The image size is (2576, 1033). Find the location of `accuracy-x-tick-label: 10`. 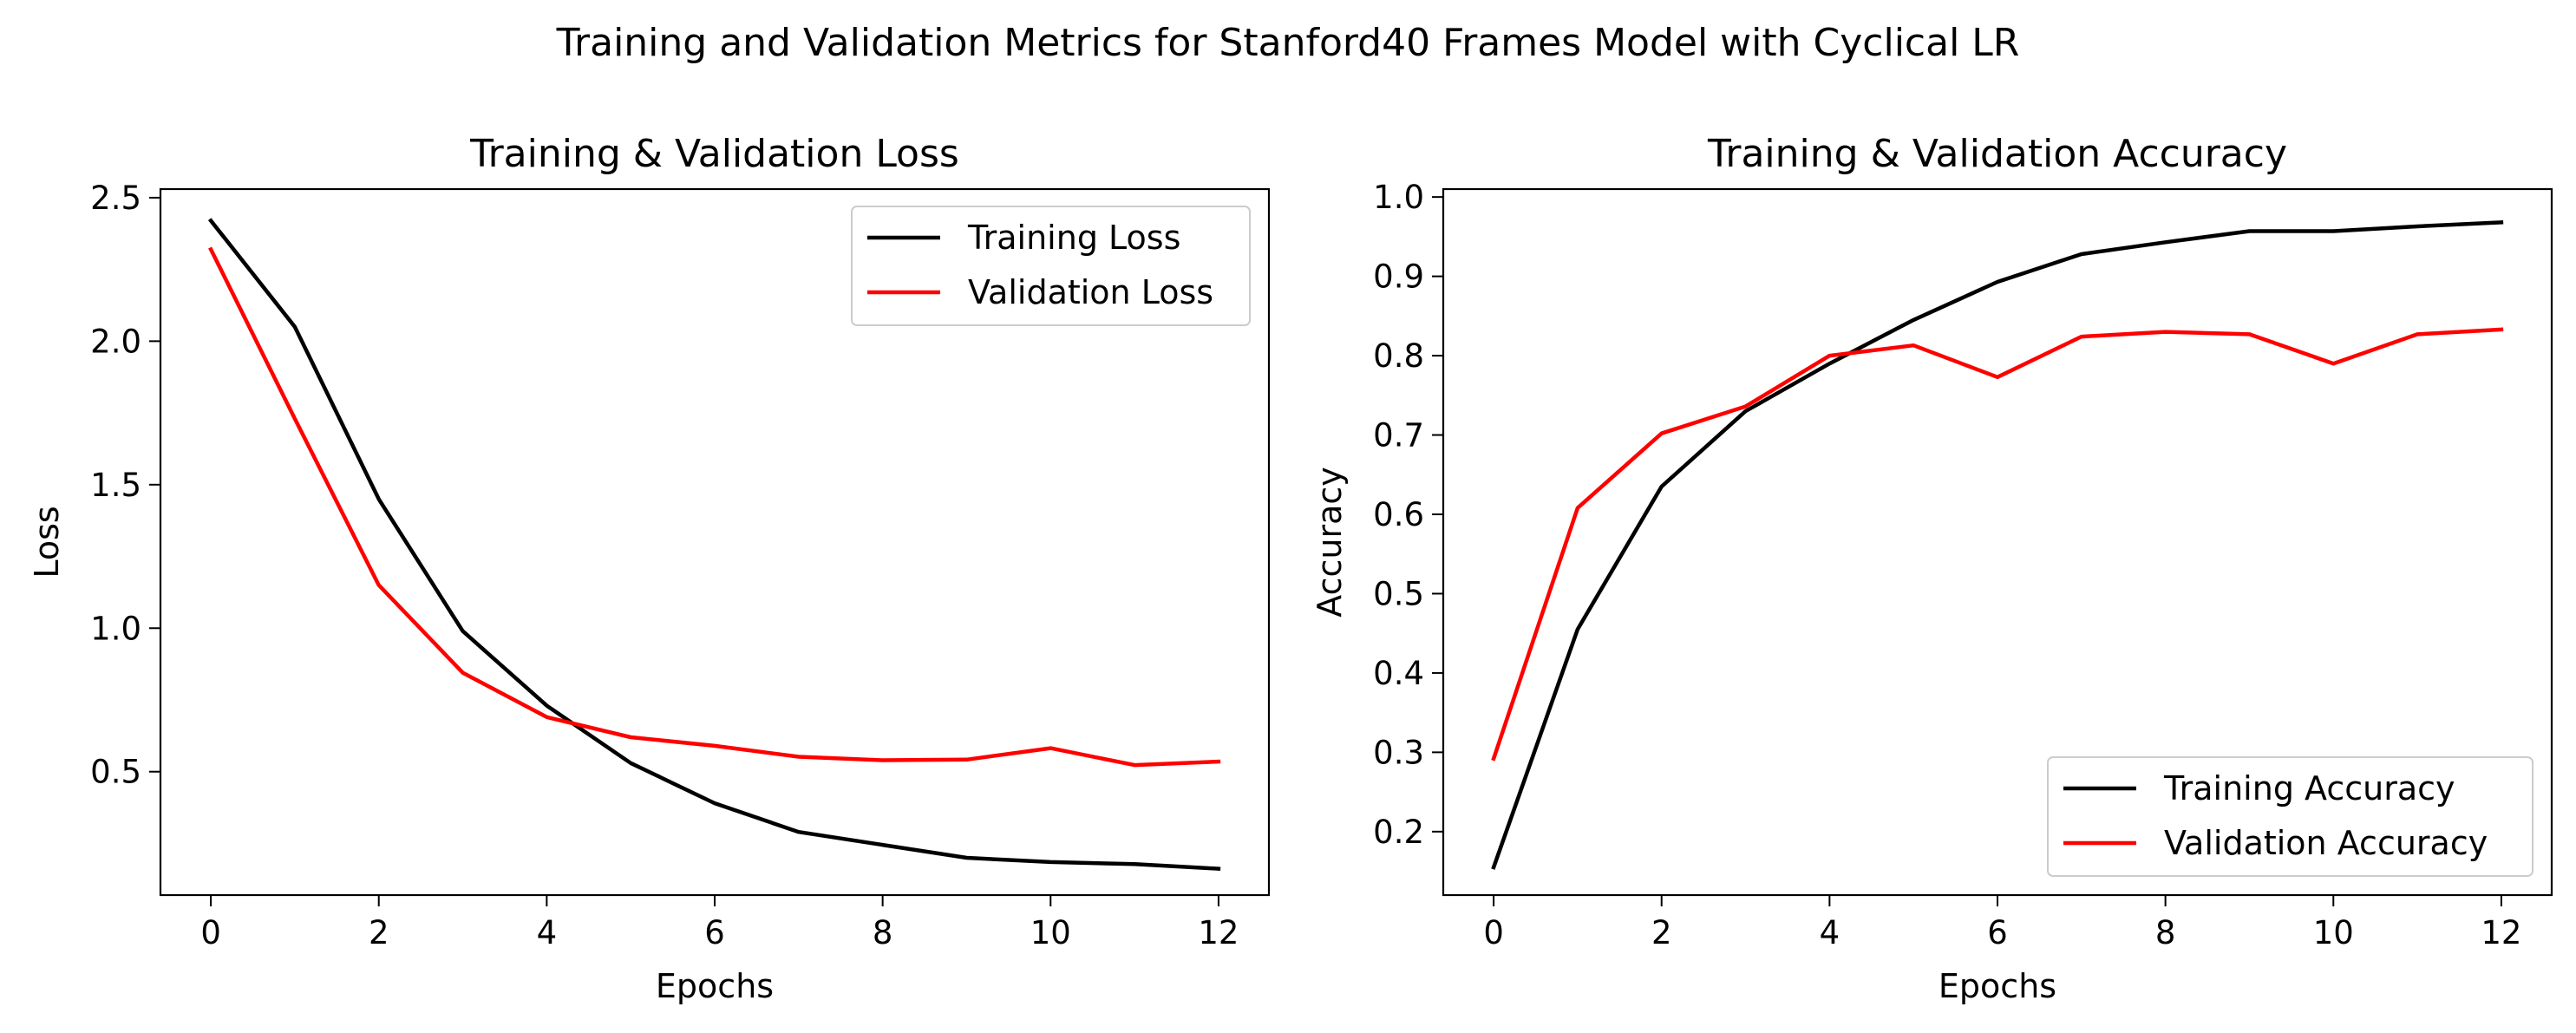

accuracy-x-tick-label: 10 is located at coordinates (2333, 932).